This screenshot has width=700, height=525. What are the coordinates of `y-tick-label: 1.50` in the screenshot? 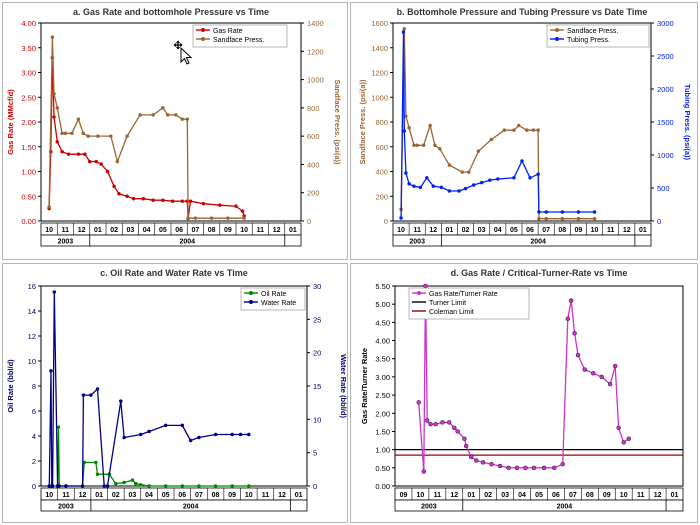 It's located at (382, 431).